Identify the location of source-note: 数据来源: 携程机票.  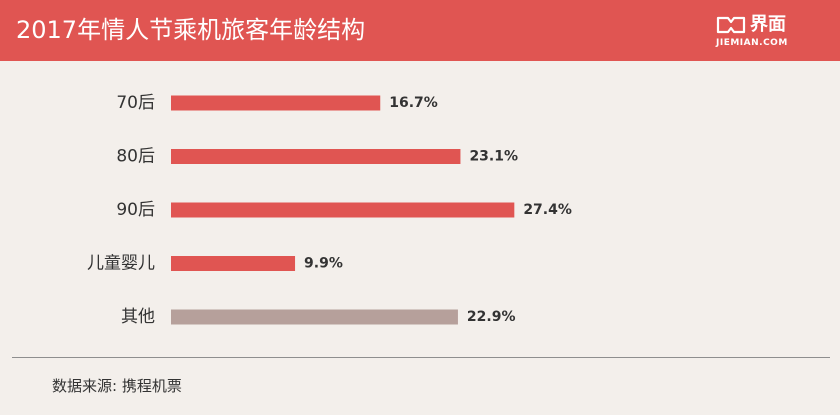
(117, 386).